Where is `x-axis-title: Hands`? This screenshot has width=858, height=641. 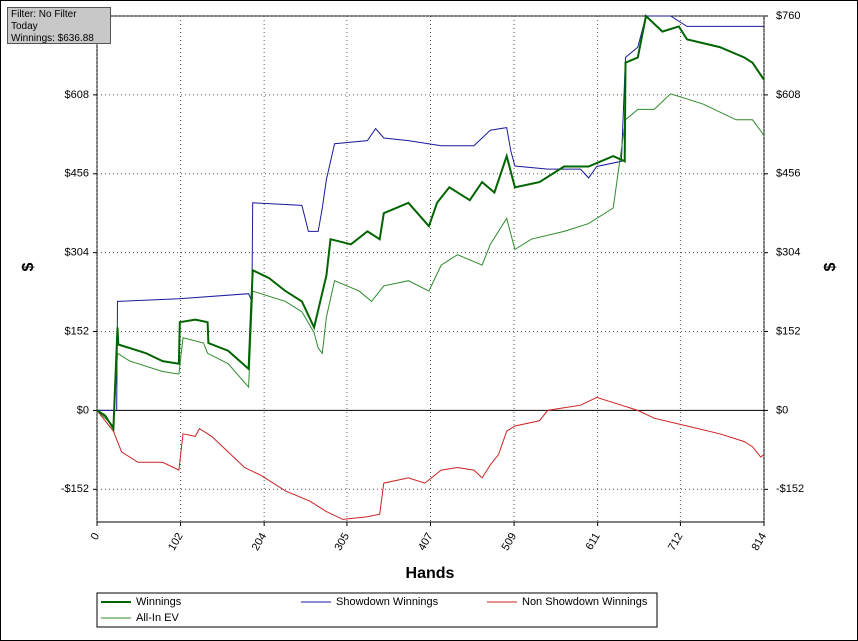 x-axis-title: Hands is located at coordinates (430, 573).